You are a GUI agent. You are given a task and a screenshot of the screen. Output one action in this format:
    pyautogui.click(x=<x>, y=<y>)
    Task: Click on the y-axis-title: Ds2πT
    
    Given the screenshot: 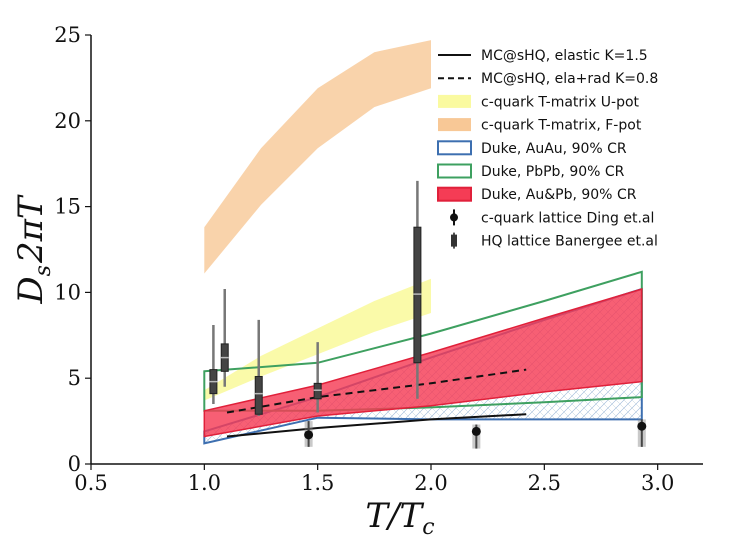 What is the action you would take?
    pyautogui.click(x=33, y=249)
    